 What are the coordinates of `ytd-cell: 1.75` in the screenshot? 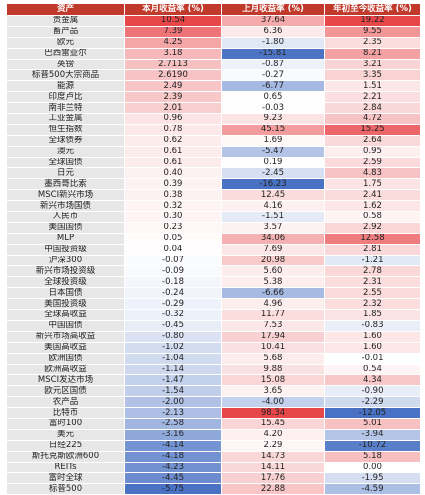 It's located at (372, 184).